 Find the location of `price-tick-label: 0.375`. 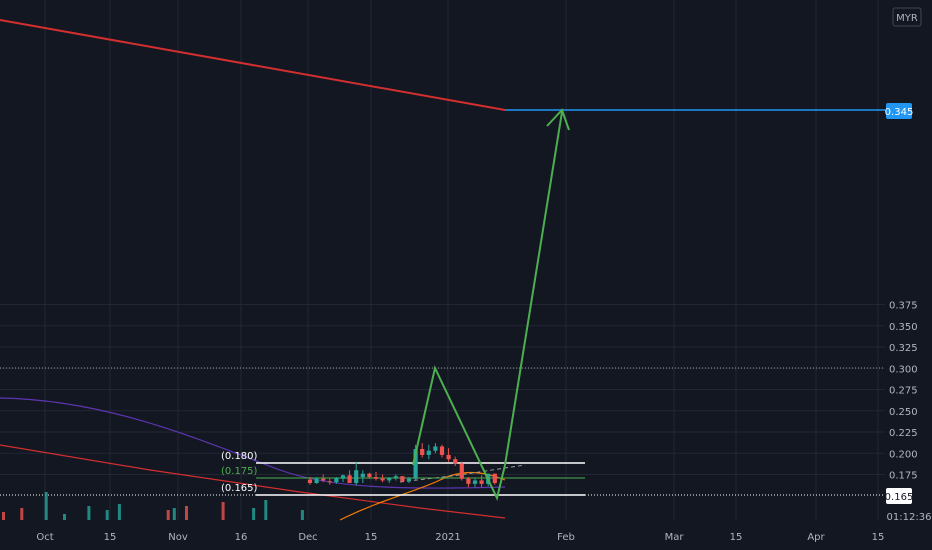

price-tick-label: 0.375 is located at coordinates (903, 306).